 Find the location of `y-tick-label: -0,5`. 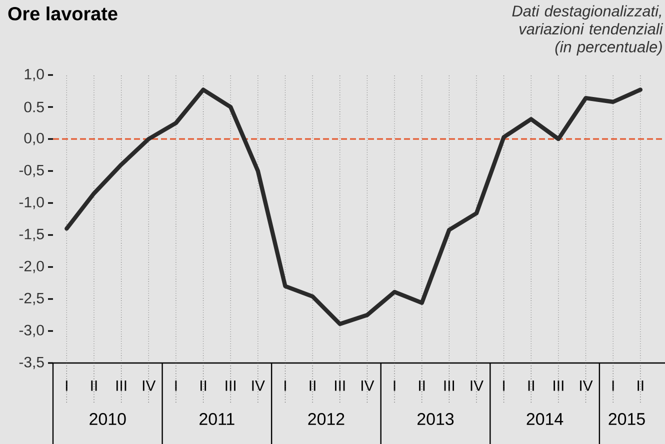

y-tick-label: -0,5 is located at coordinates (31, 171).